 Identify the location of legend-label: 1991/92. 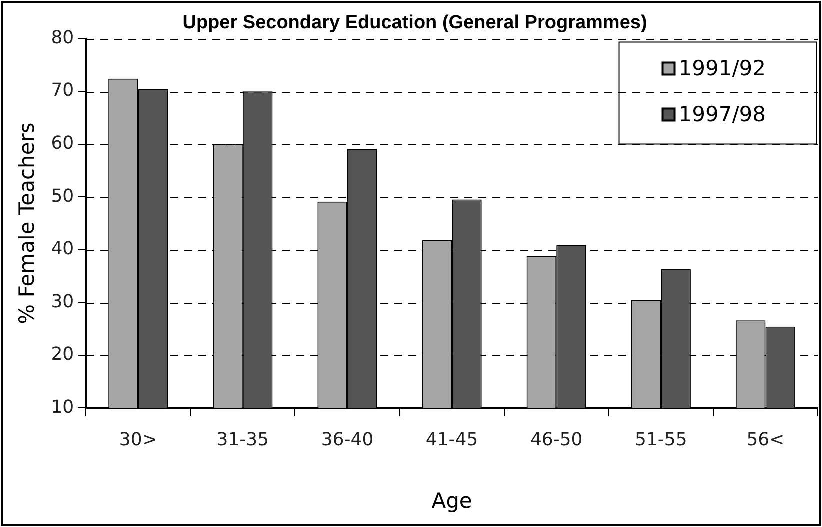
(722, 68).